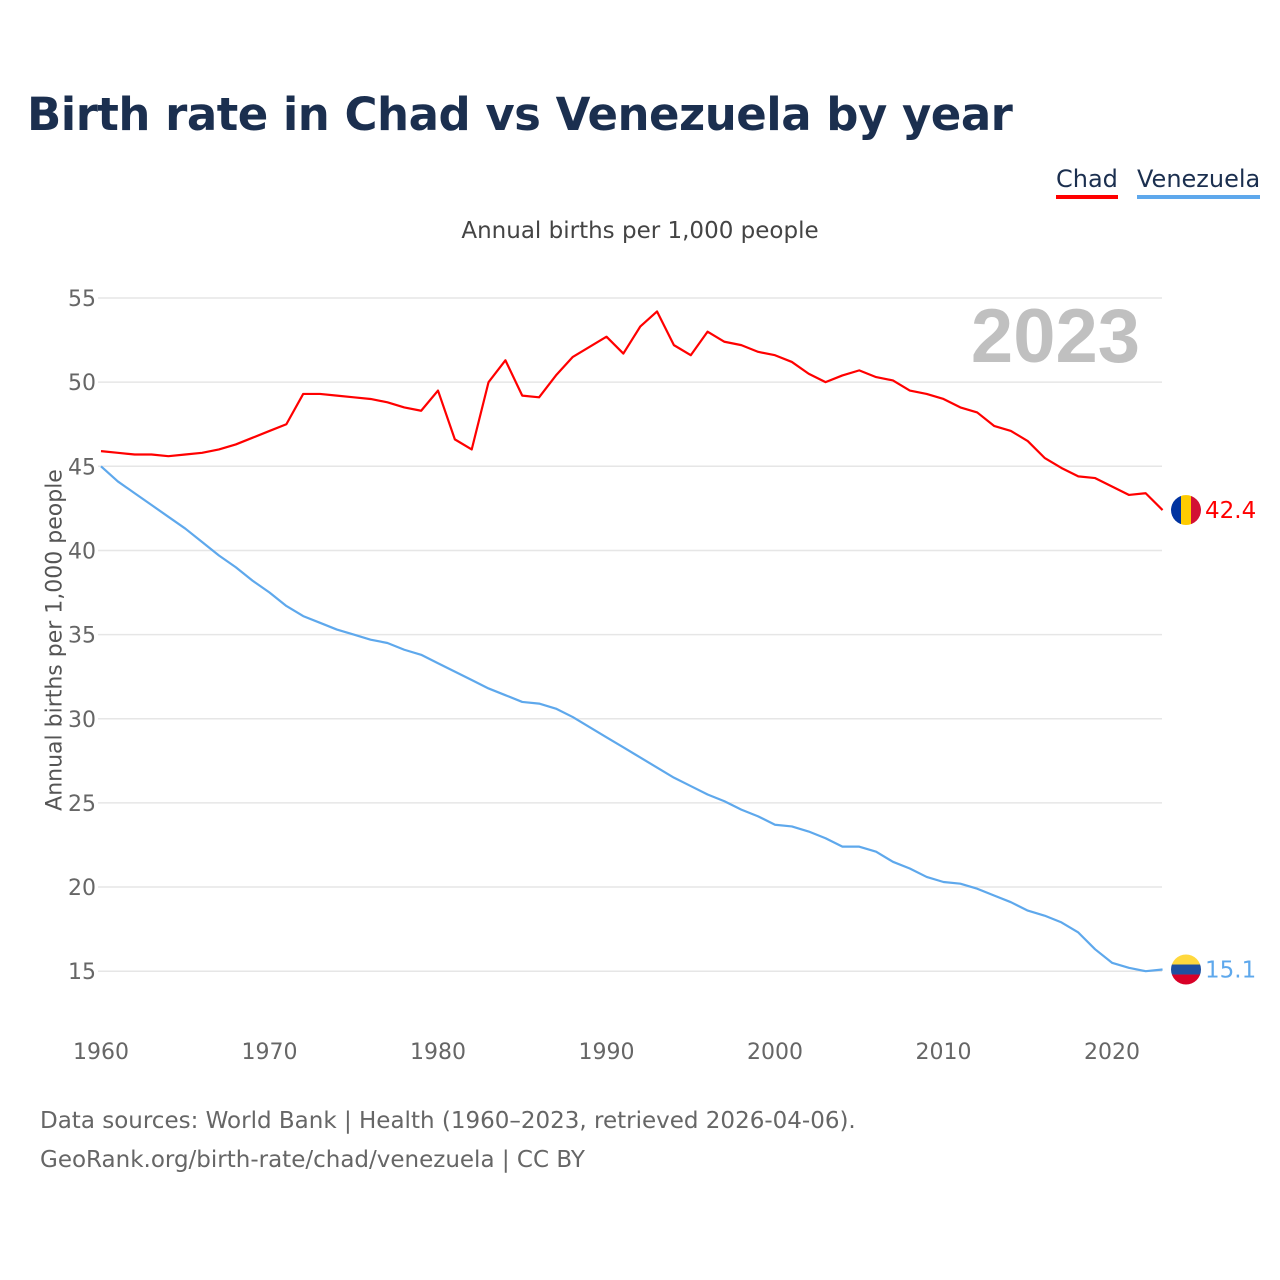  Describe the element at coordinates (1112, 1052) in the screenshot. I see `x-tick-label: 2020` at that location.